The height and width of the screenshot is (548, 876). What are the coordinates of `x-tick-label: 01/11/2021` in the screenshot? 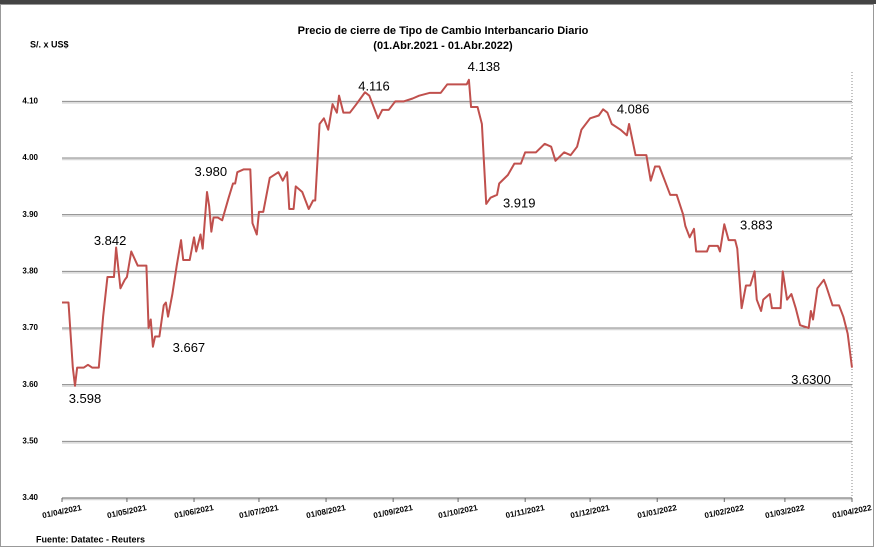 It's located at (525, 511).